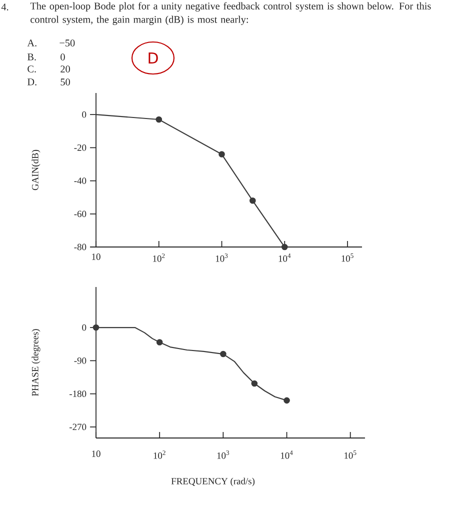 The image size is (474, 508). Describe the element at coordinates (32, 69) in the screenshot. I see `text: C.` at that location.